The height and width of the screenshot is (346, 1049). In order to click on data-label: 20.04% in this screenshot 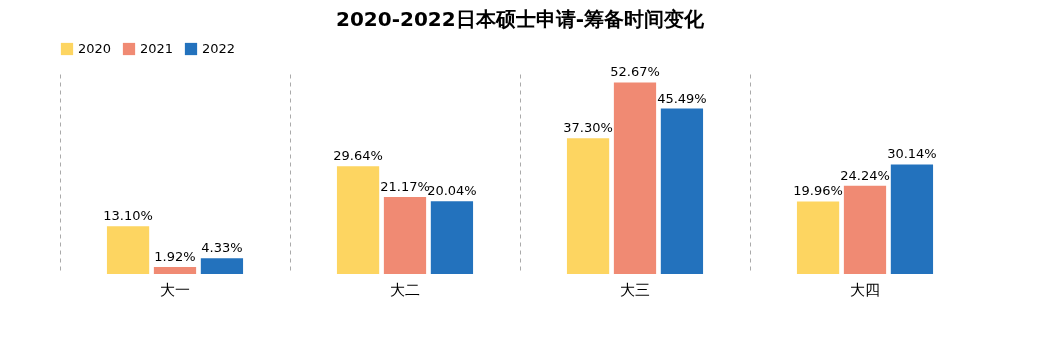, I will do `click(452, 191)`.